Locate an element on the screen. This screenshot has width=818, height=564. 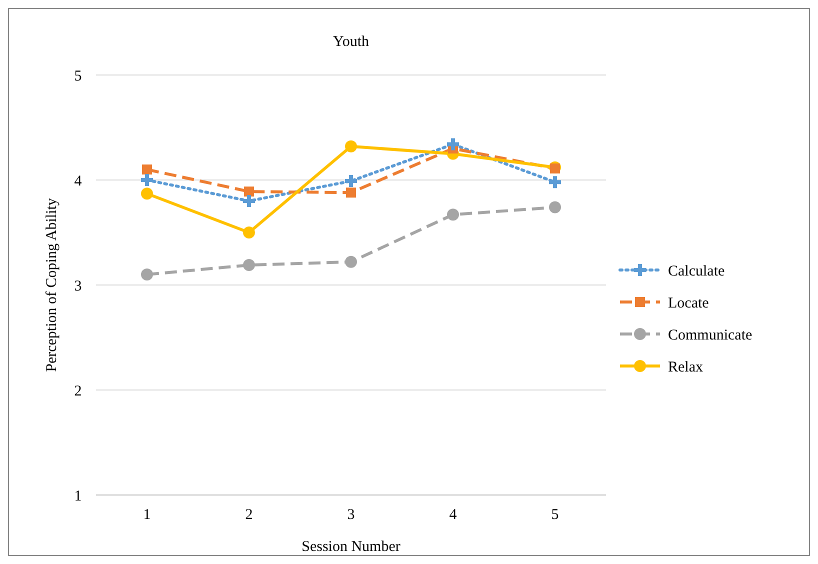
y-tick-label: 2 is located at coordinates (78, 391).